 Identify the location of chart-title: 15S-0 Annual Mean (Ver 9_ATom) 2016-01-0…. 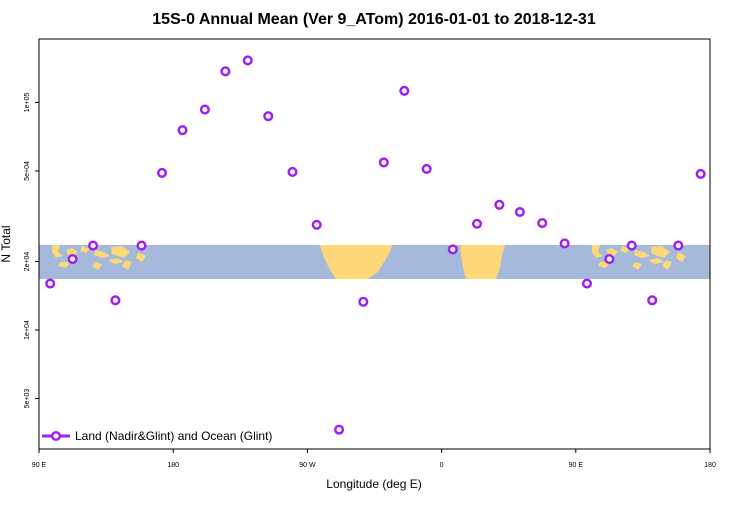
(374, 19).